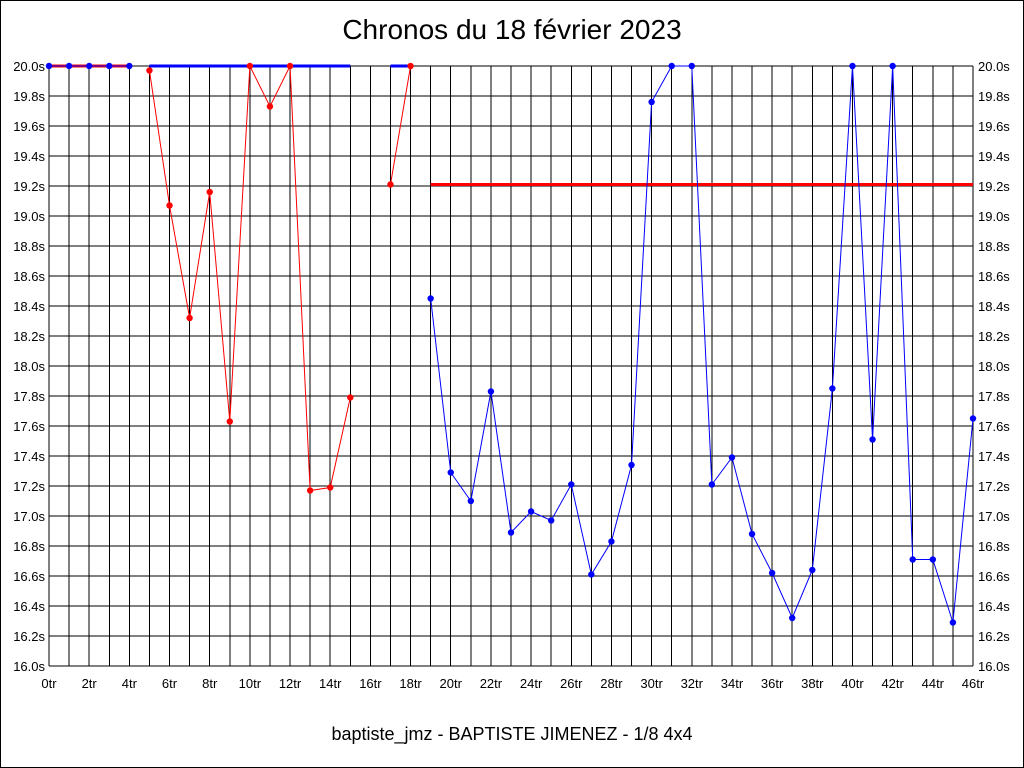 The width and height of the screenshot is (1024, 768). I want to click on y-tick-label: 18.4s, so click(29, 306).